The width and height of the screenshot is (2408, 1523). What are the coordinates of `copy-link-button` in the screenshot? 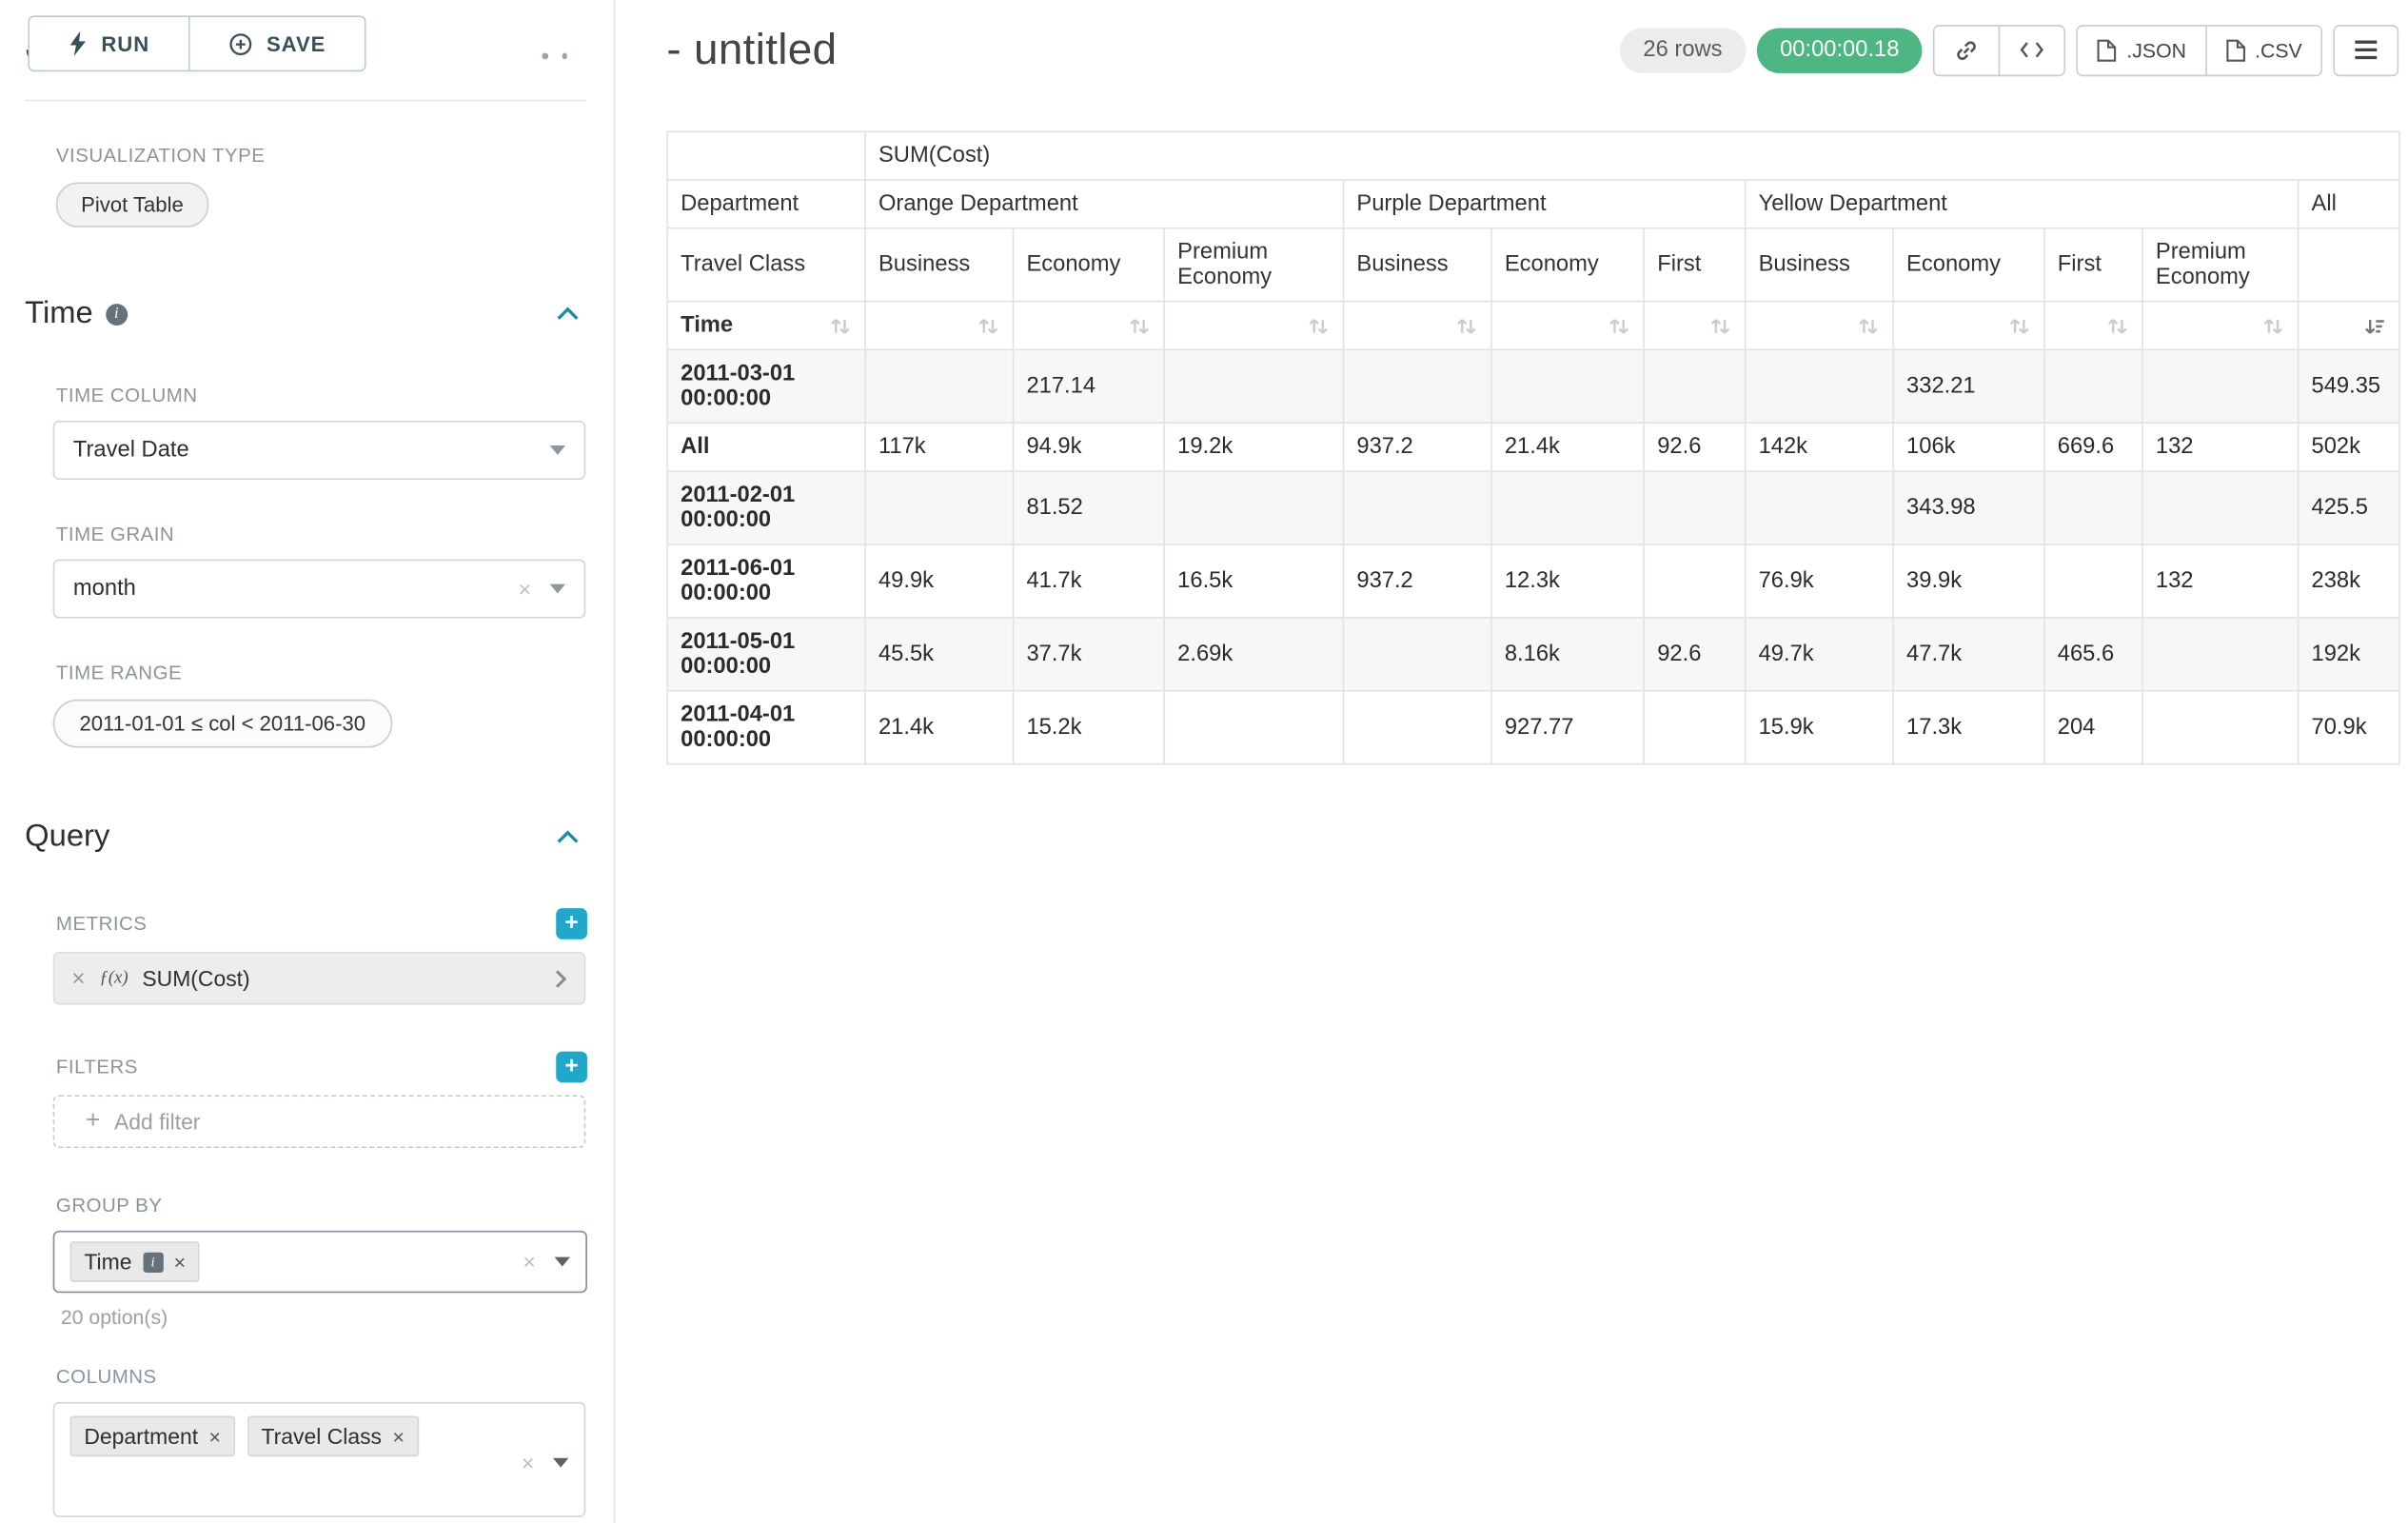 It's located at (1967, 50).